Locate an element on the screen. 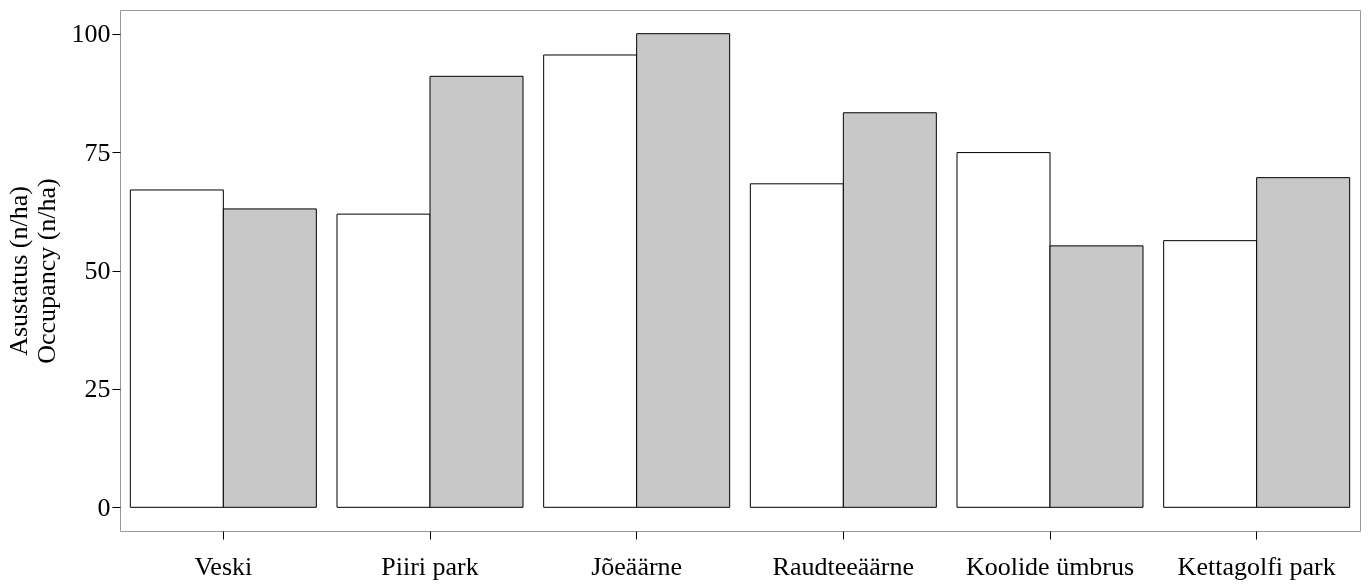 Image resolution: width=1370 pixels, height=587 pixels. x-tick-label: Raudteeäärne is located at coordinates (843, 566).